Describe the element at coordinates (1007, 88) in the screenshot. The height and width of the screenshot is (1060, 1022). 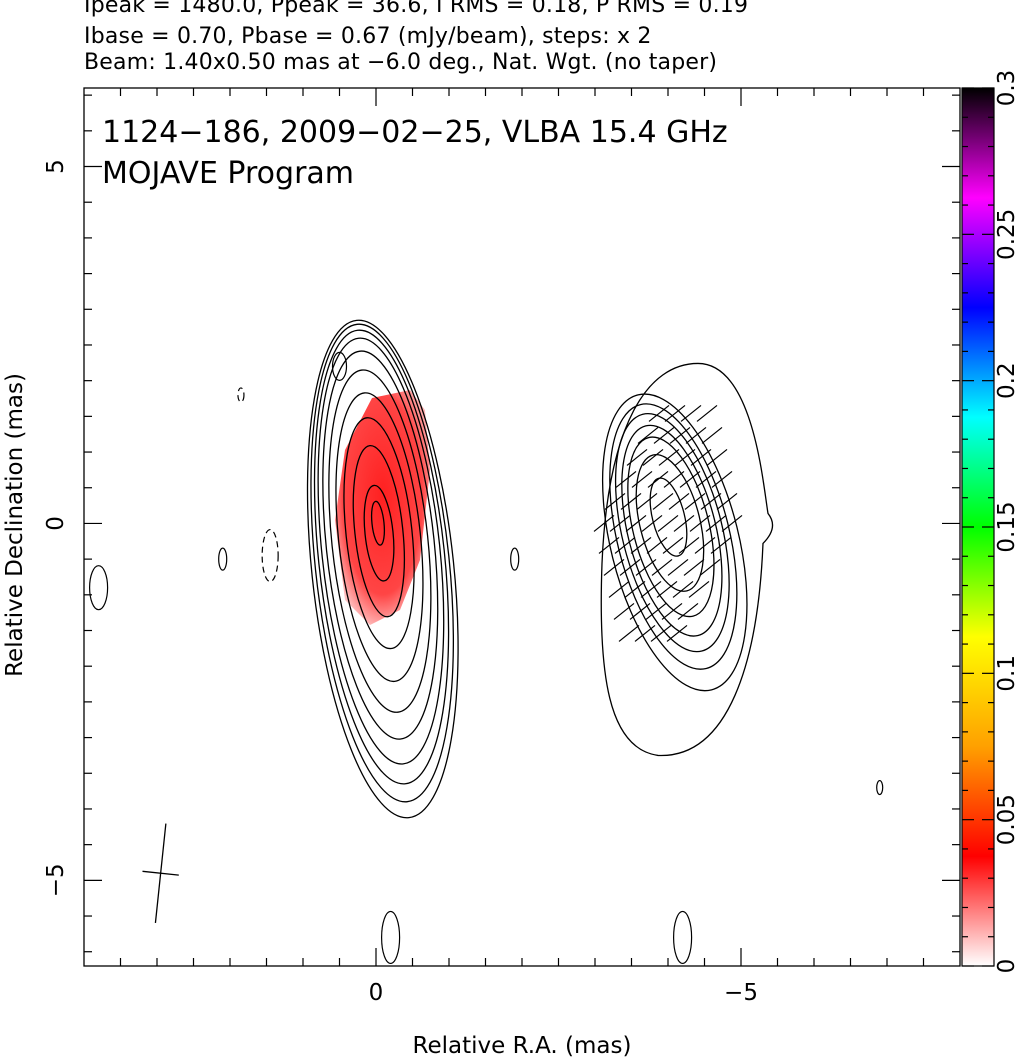
I see `colorbar-tick-label: 0.3` at that location.